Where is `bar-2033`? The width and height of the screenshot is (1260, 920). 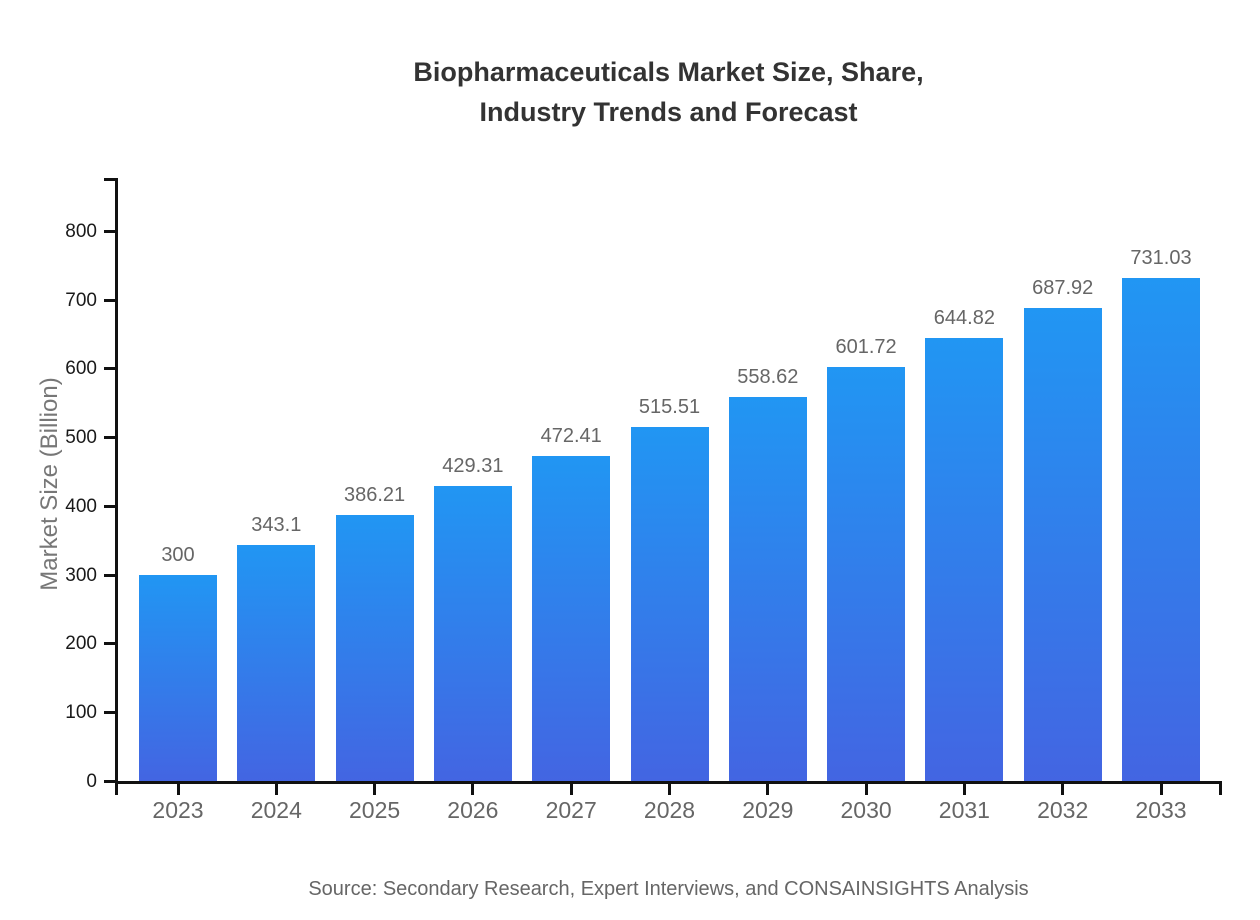 bar-2033 is located at coordinates (1161, 529).